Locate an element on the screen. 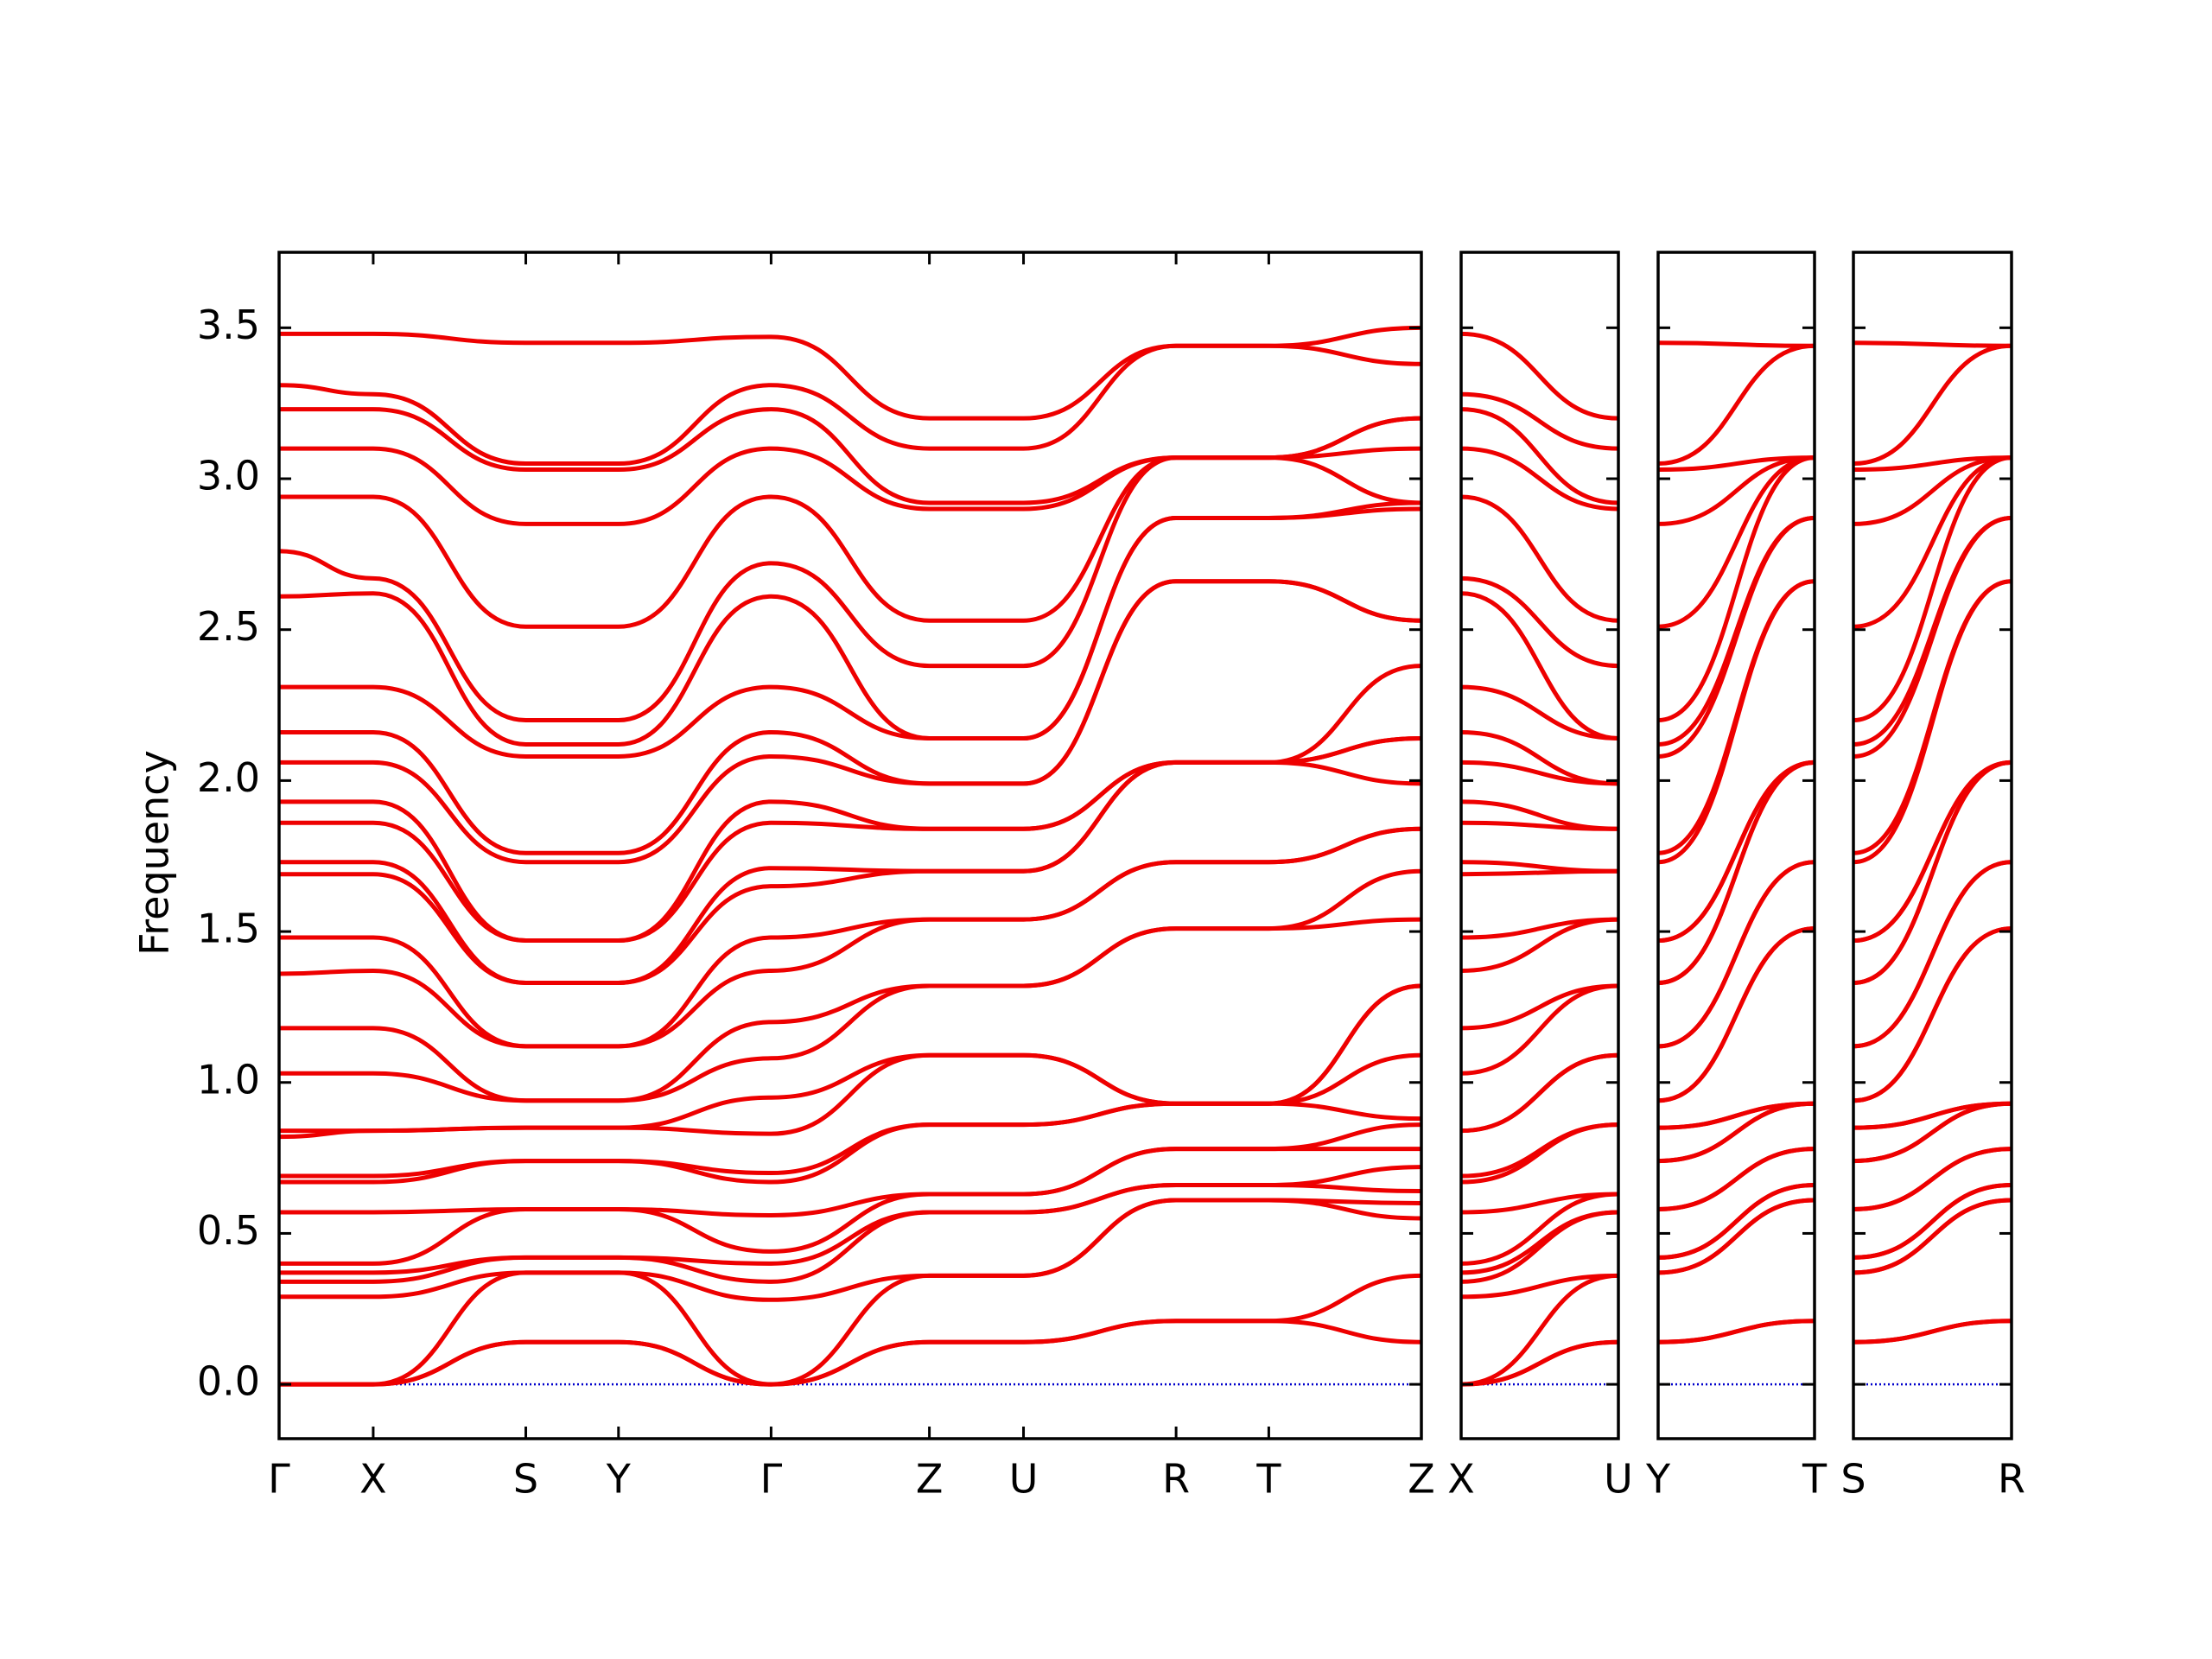  y-tick-label: 3.0 is located at coordinates (229, 476).